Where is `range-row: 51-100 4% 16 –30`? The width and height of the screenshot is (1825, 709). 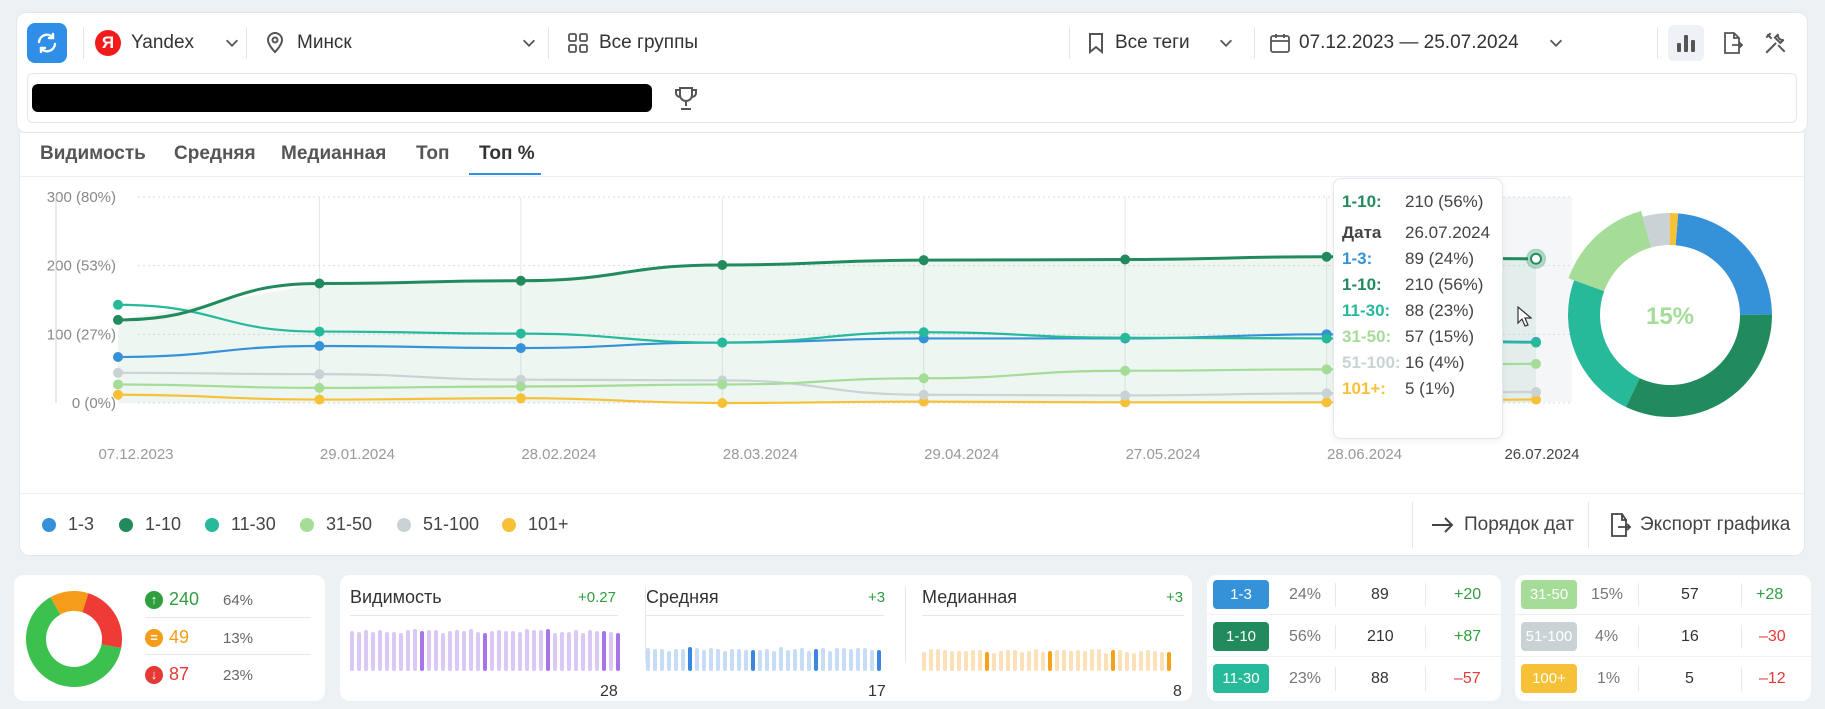 range-row: 51-100 4% 16 –30 is located at coordinates (1663, 637).